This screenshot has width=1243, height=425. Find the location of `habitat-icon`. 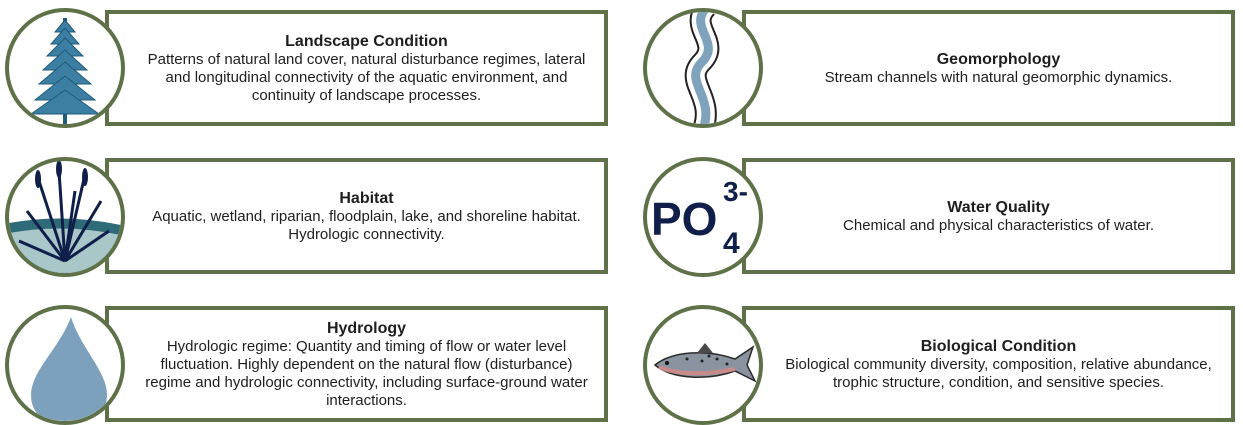

habitat-icon is located at coordinates (65, 217).